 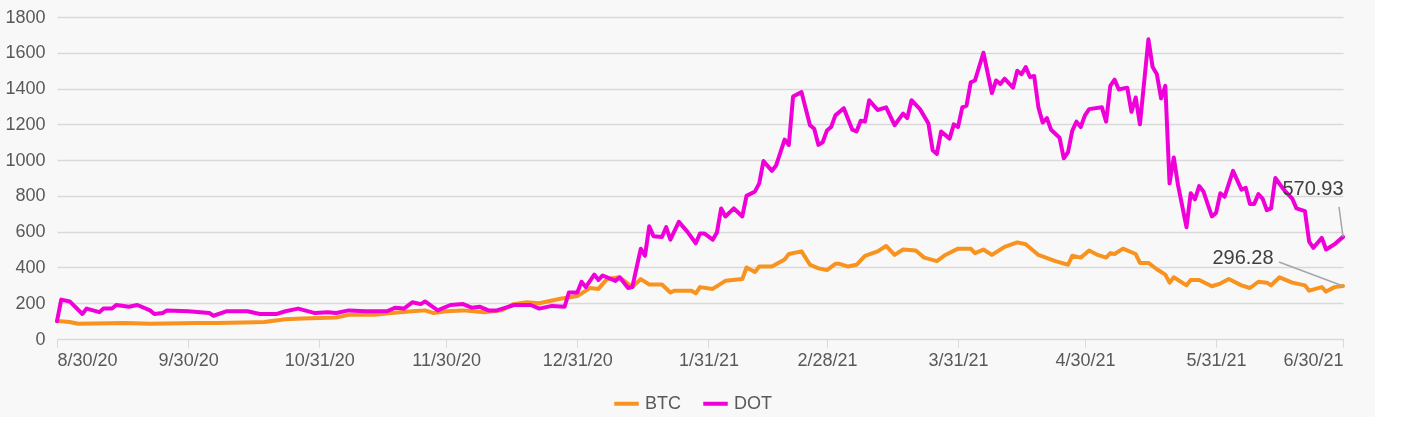 I want to click on annotation: 570.93, so click(x=1313, y=187).